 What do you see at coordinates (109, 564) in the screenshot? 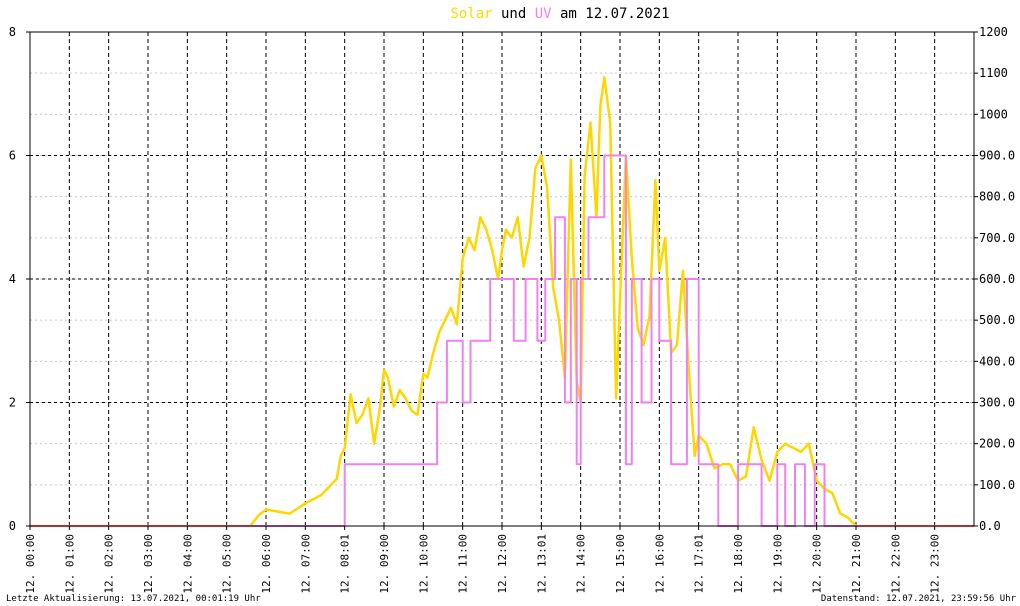
I see `x-axis-tick-label: 12. 02:00` at bounding box center [109, 564].